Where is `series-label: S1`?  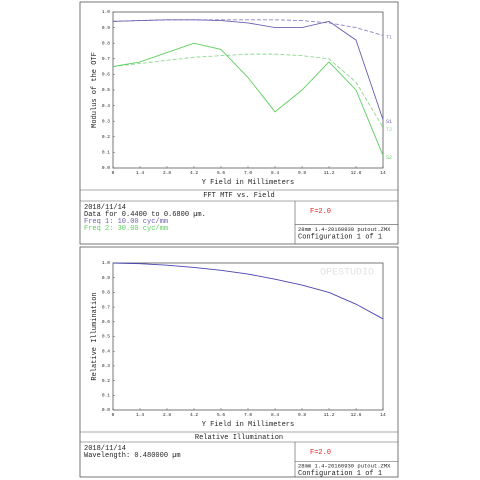 series-label: S1 is located at coordinates (389, 122).